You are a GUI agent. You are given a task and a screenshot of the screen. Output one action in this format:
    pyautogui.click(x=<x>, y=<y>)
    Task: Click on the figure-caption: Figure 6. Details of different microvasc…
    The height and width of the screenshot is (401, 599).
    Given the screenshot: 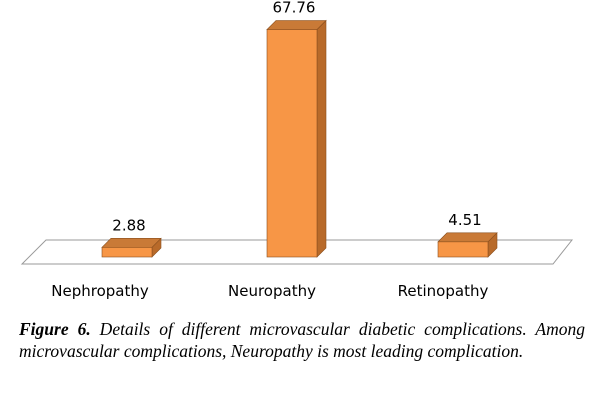 What is the action you would take?
    pyautogui.click(x=302, y=340)
    